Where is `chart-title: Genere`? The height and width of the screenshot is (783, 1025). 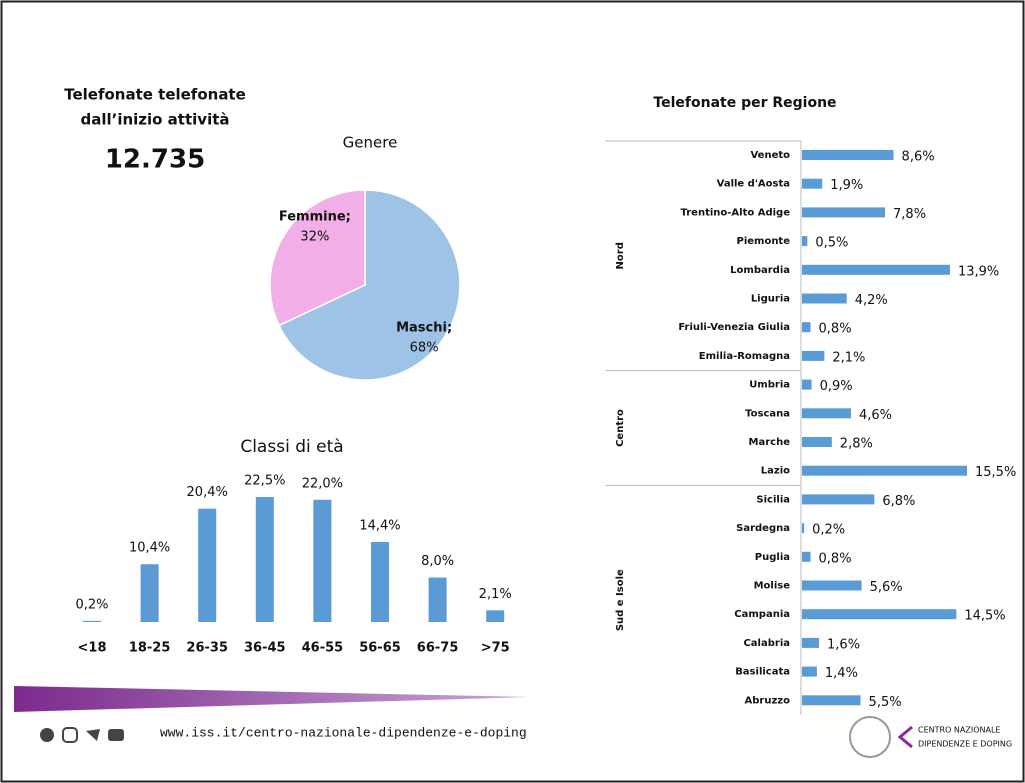
chart-title: Genere is located at coordinates (370, 143).